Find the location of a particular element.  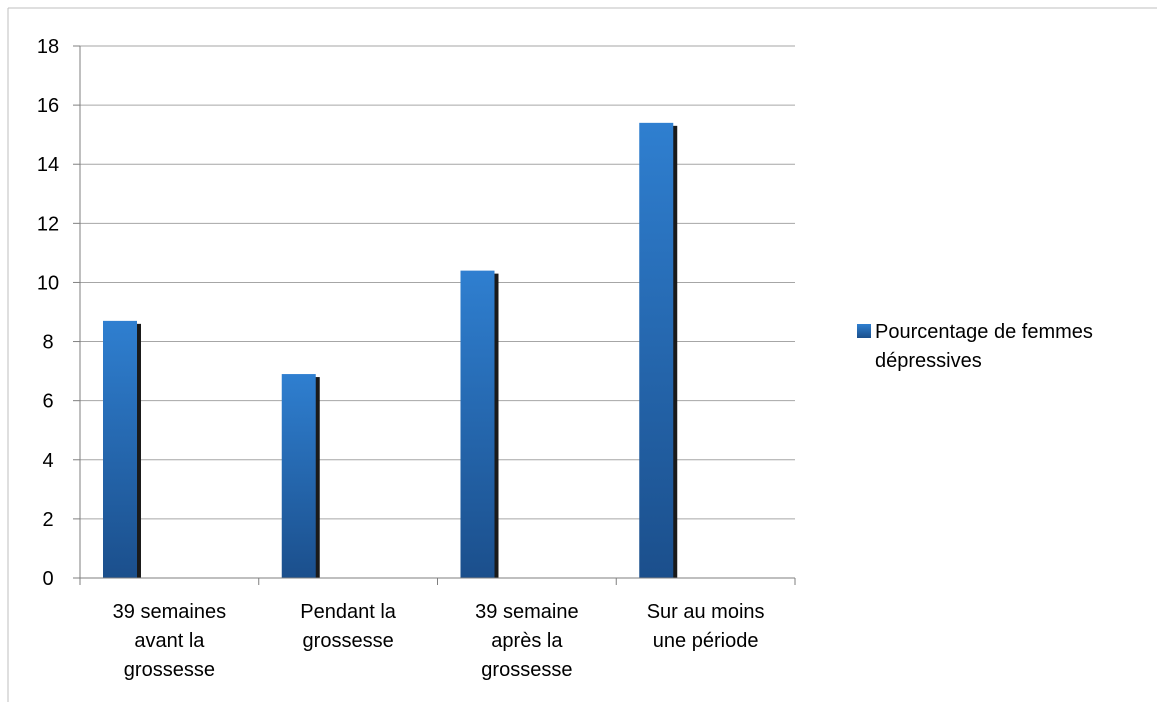

y-tick-label: 4 is located at coordinates (47, 461).